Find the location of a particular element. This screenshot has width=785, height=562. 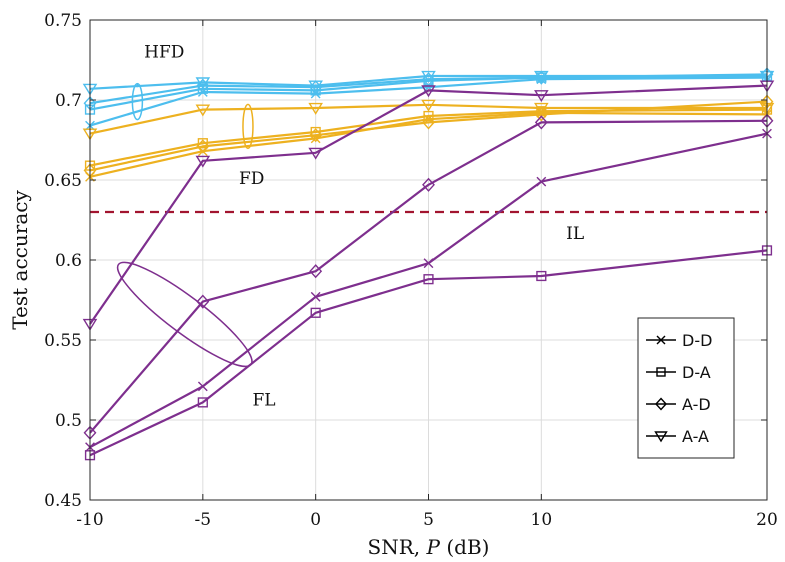

x-axis-title-prefix: SNR, is located at coordinates (397, 547).